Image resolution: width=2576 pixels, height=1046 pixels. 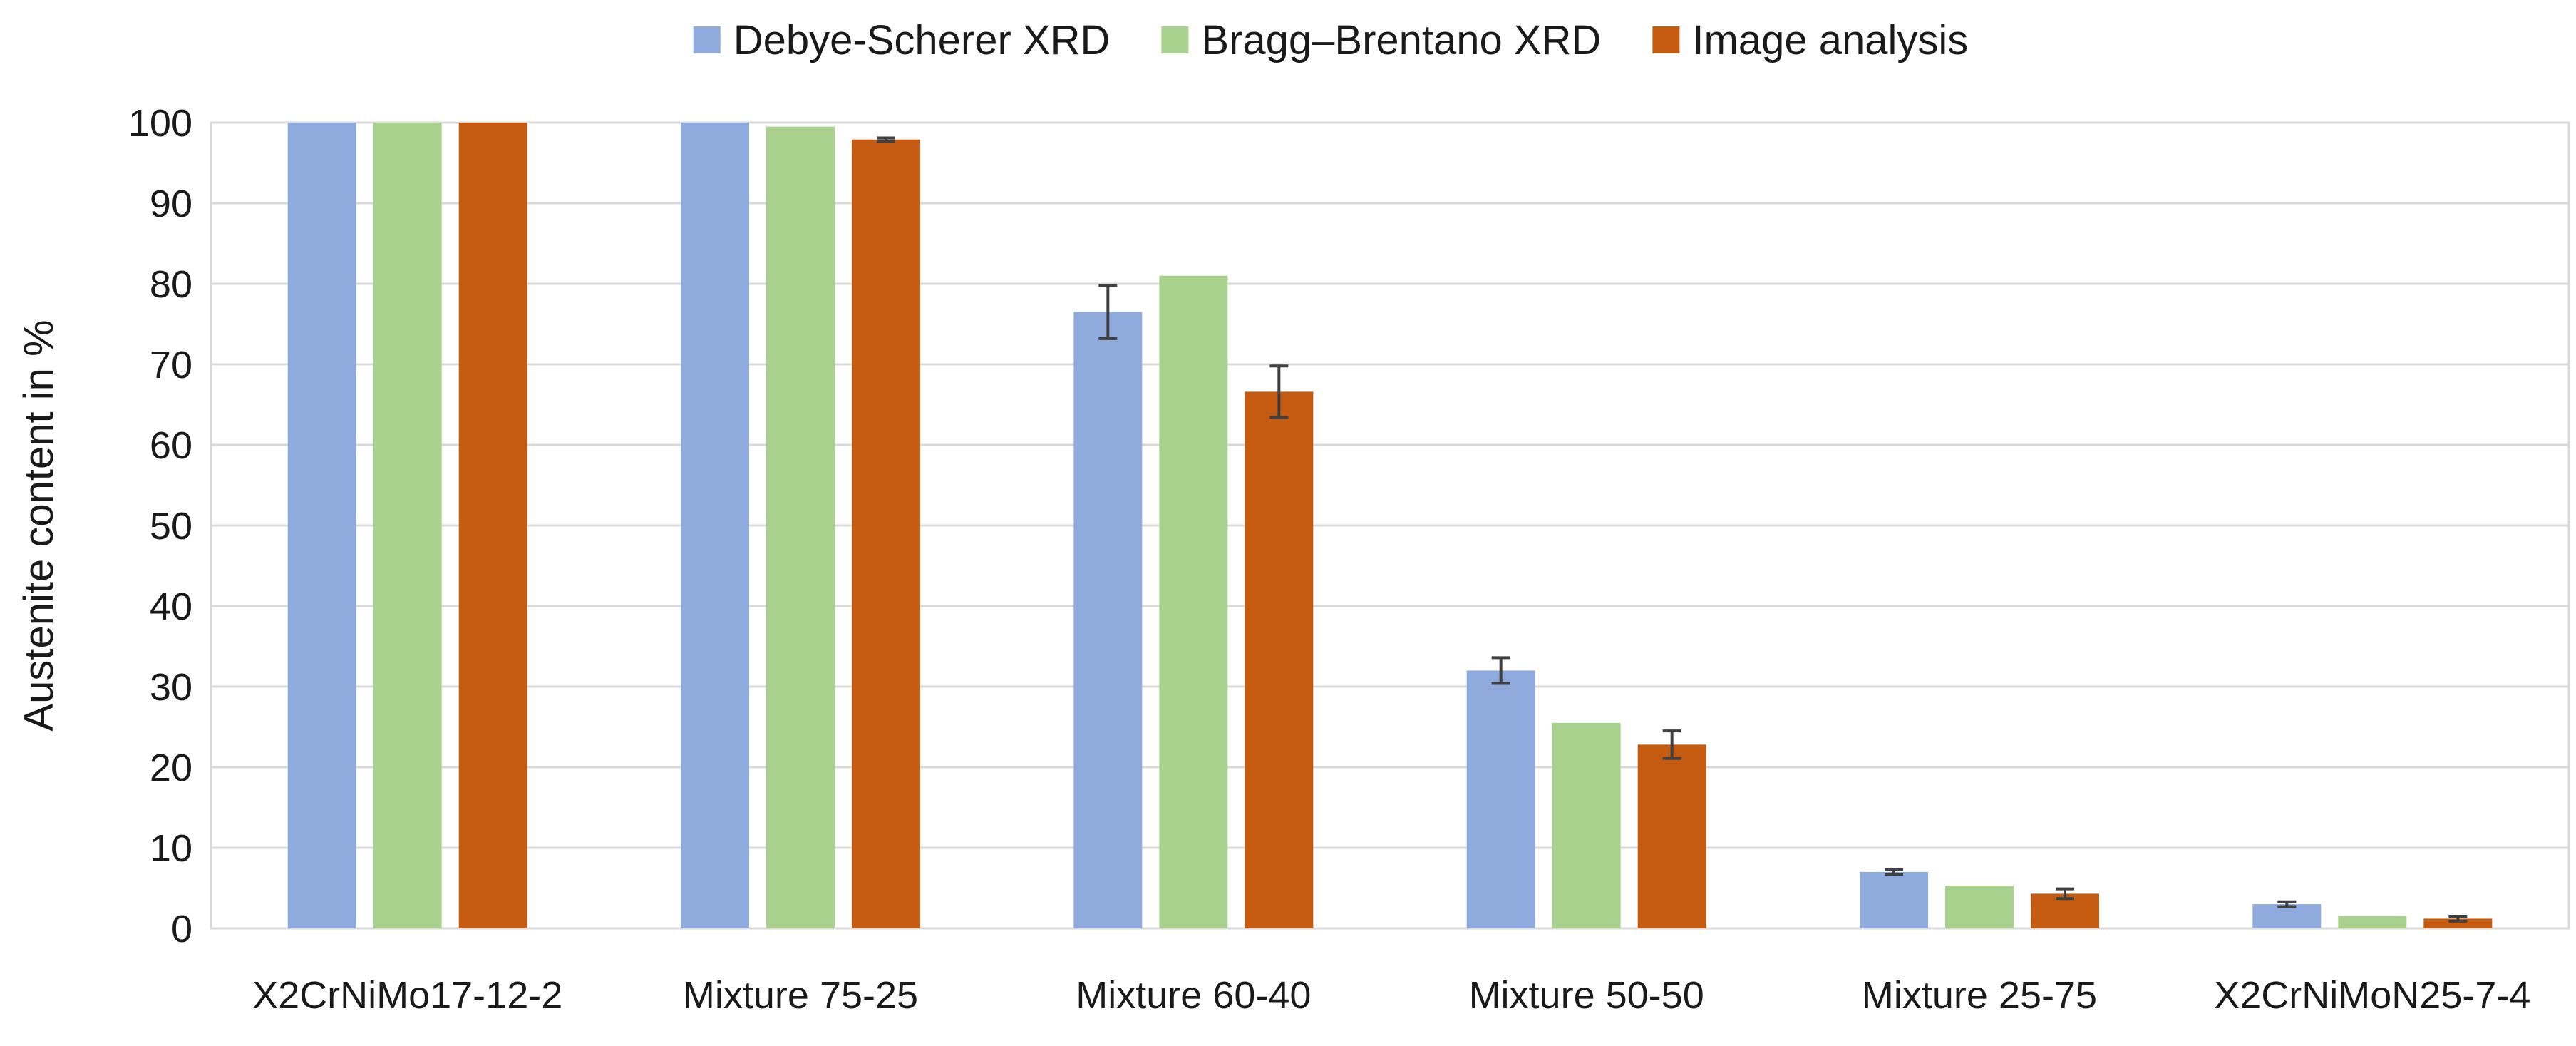 What do you see at coordinates (171, 284) in the screenshot?
I see `y-tick-label: 80` at bounding box center [171, 284].